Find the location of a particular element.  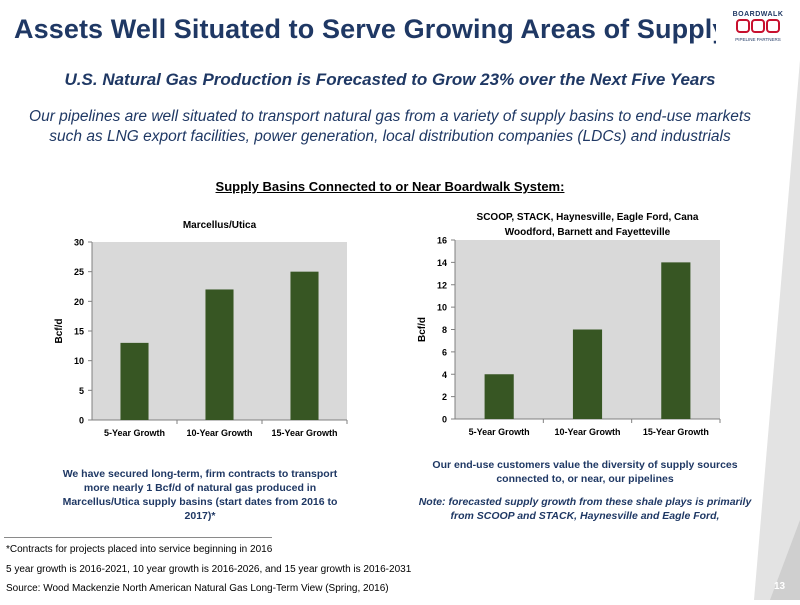

y-tick-label: 30 is located at coordinates (79, 243).